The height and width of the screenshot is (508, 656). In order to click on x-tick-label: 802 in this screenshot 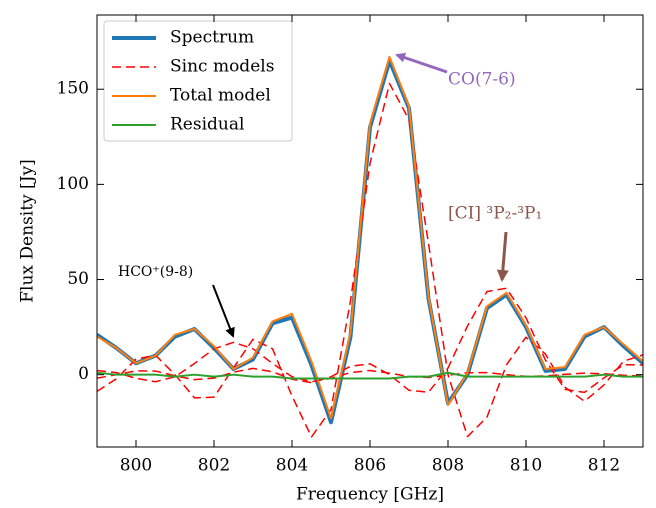, I will do `click(214, 466)`.